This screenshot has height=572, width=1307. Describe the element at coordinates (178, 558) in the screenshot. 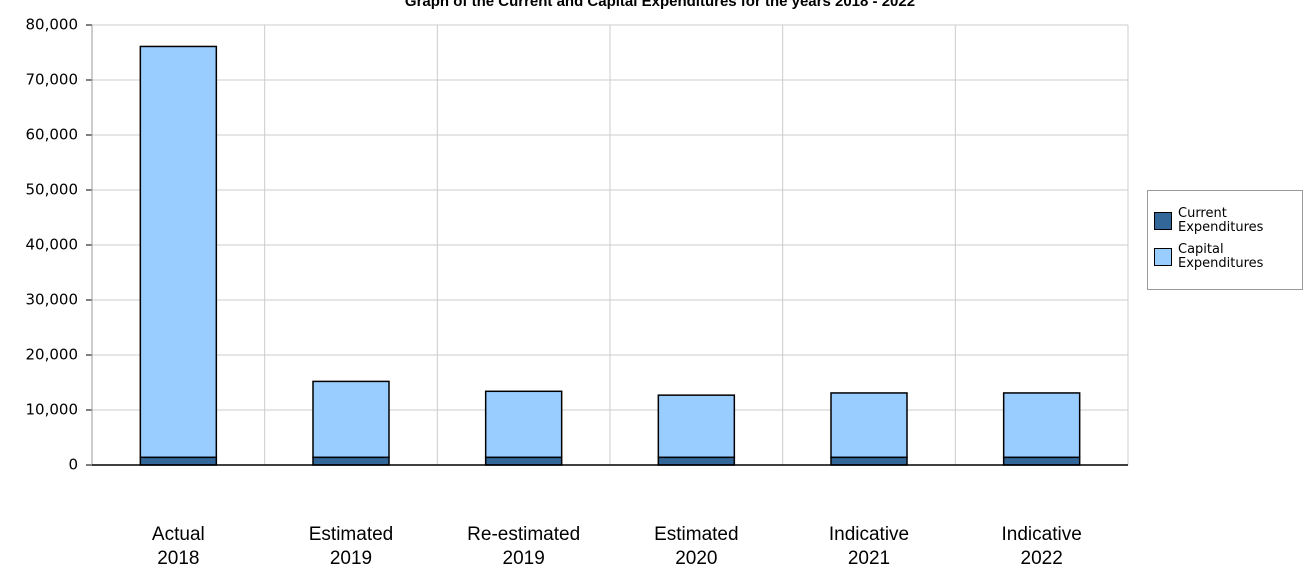

I see `x-tick-label-line: 2018` at that location.